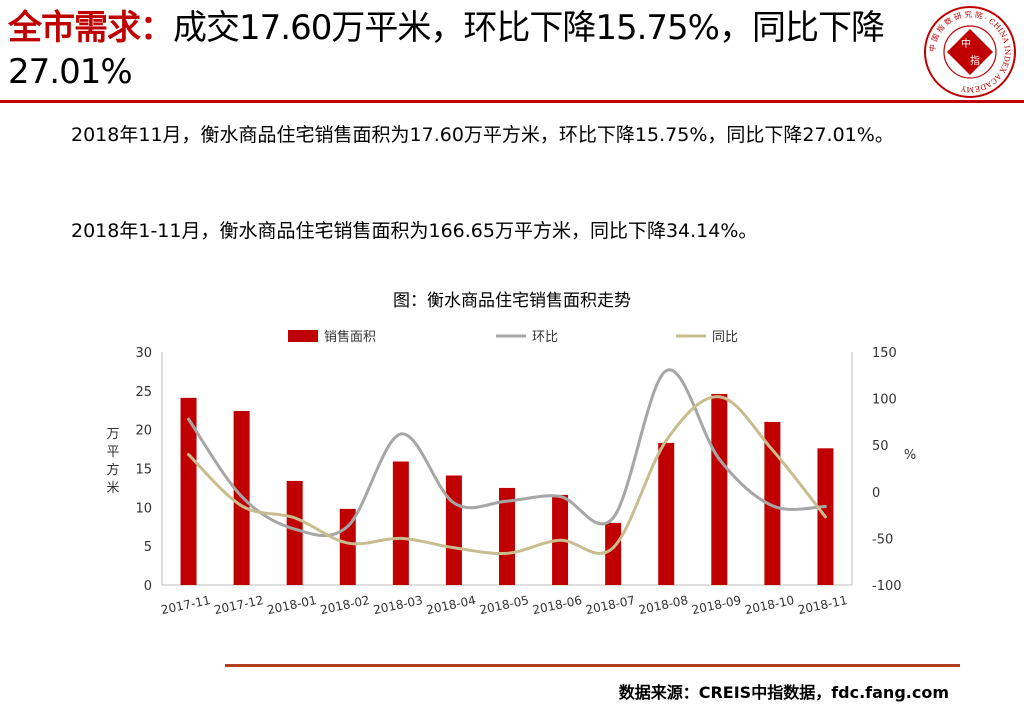 The width and height of the screenshot is (1024, 709). Describe the element at coordinates (882, 539) in the screenshot. I see `y-right-tick-label: -50` at that location.